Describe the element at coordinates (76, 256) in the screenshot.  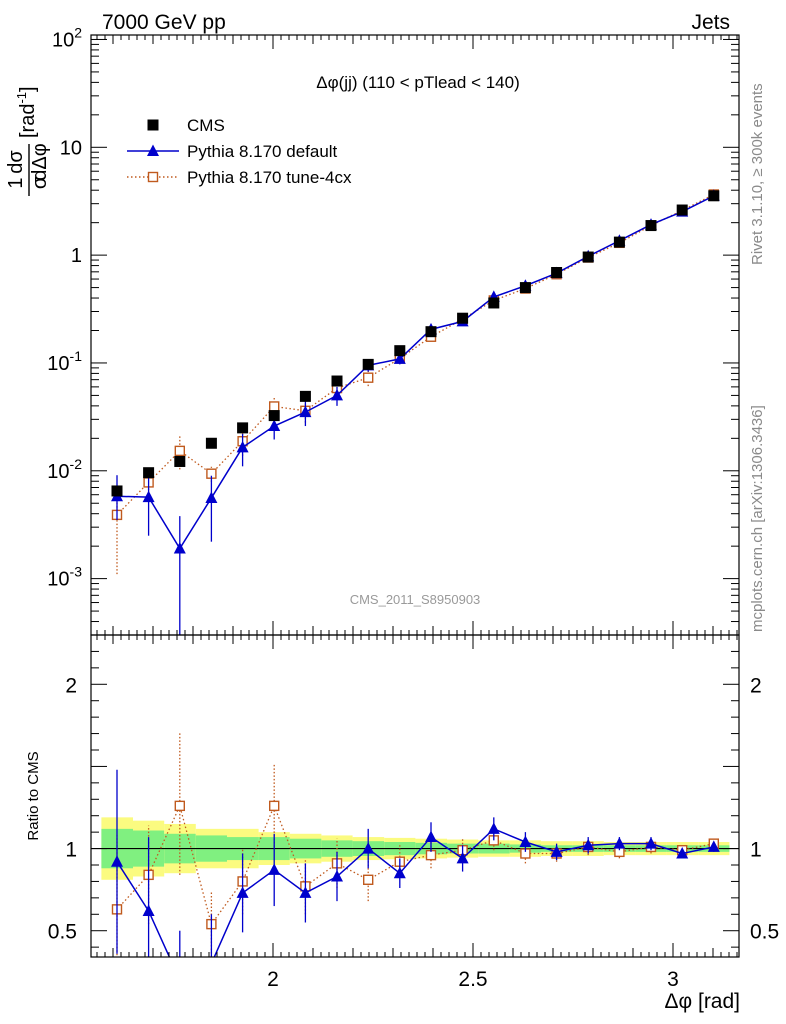
I see `y-tick-label: 1` at that location.